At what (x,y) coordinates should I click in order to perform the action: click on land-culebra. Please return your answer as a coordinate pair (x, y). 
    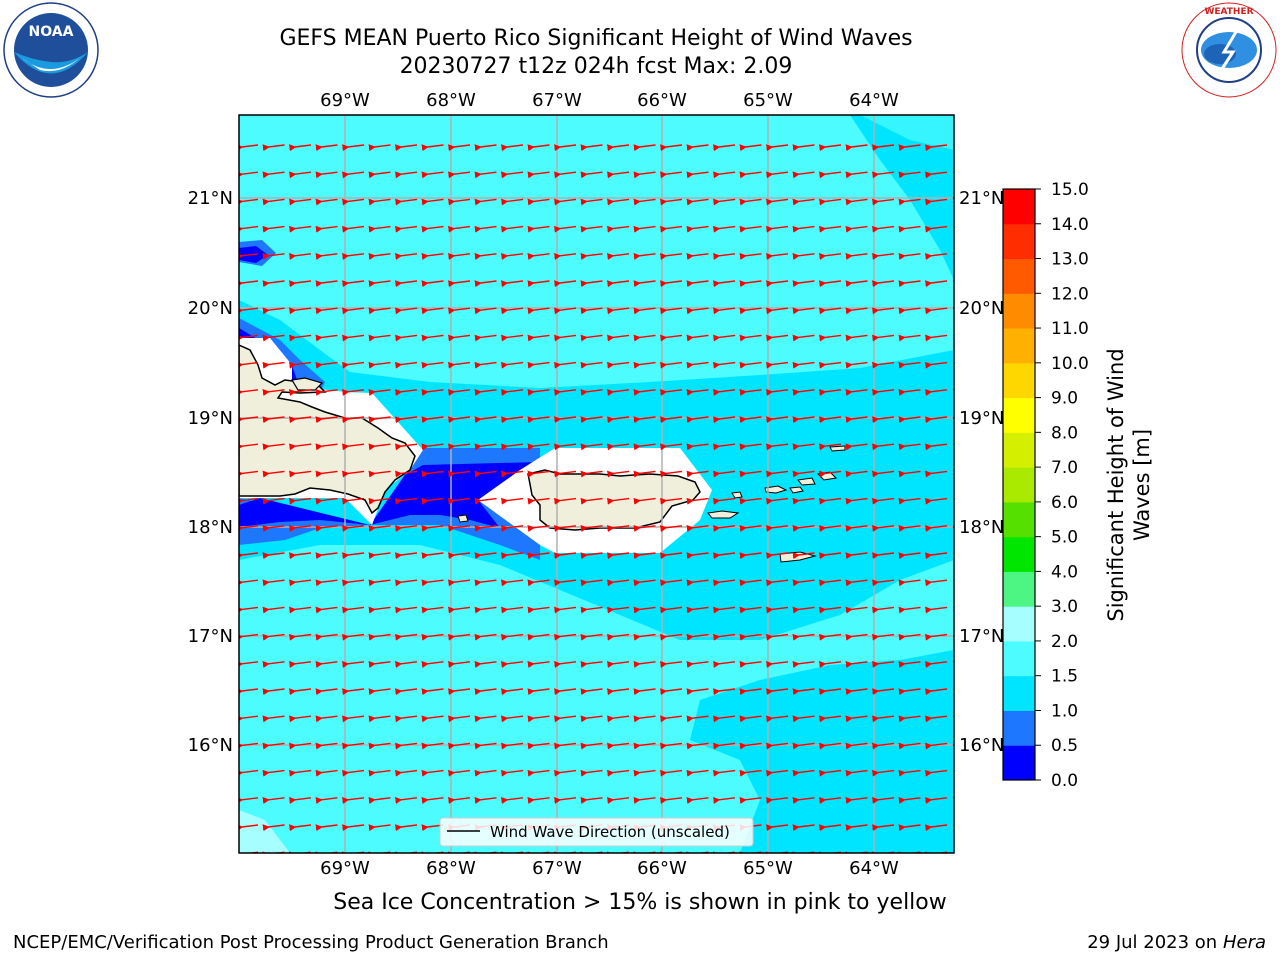
    Looking at the image, I should click on (737, 495).